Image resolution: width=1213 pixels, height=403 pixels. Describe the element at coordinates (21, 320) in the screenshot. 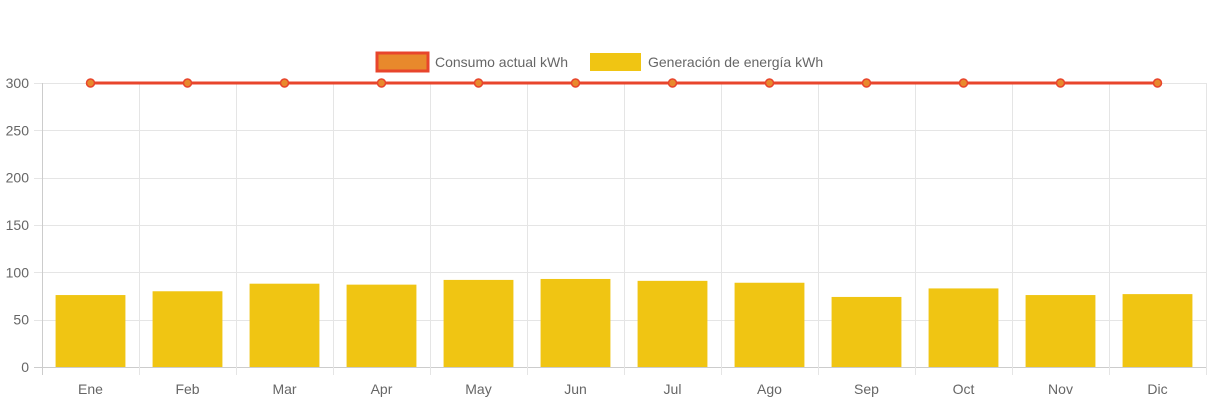

I see `y-tick-label: 50` at that location.